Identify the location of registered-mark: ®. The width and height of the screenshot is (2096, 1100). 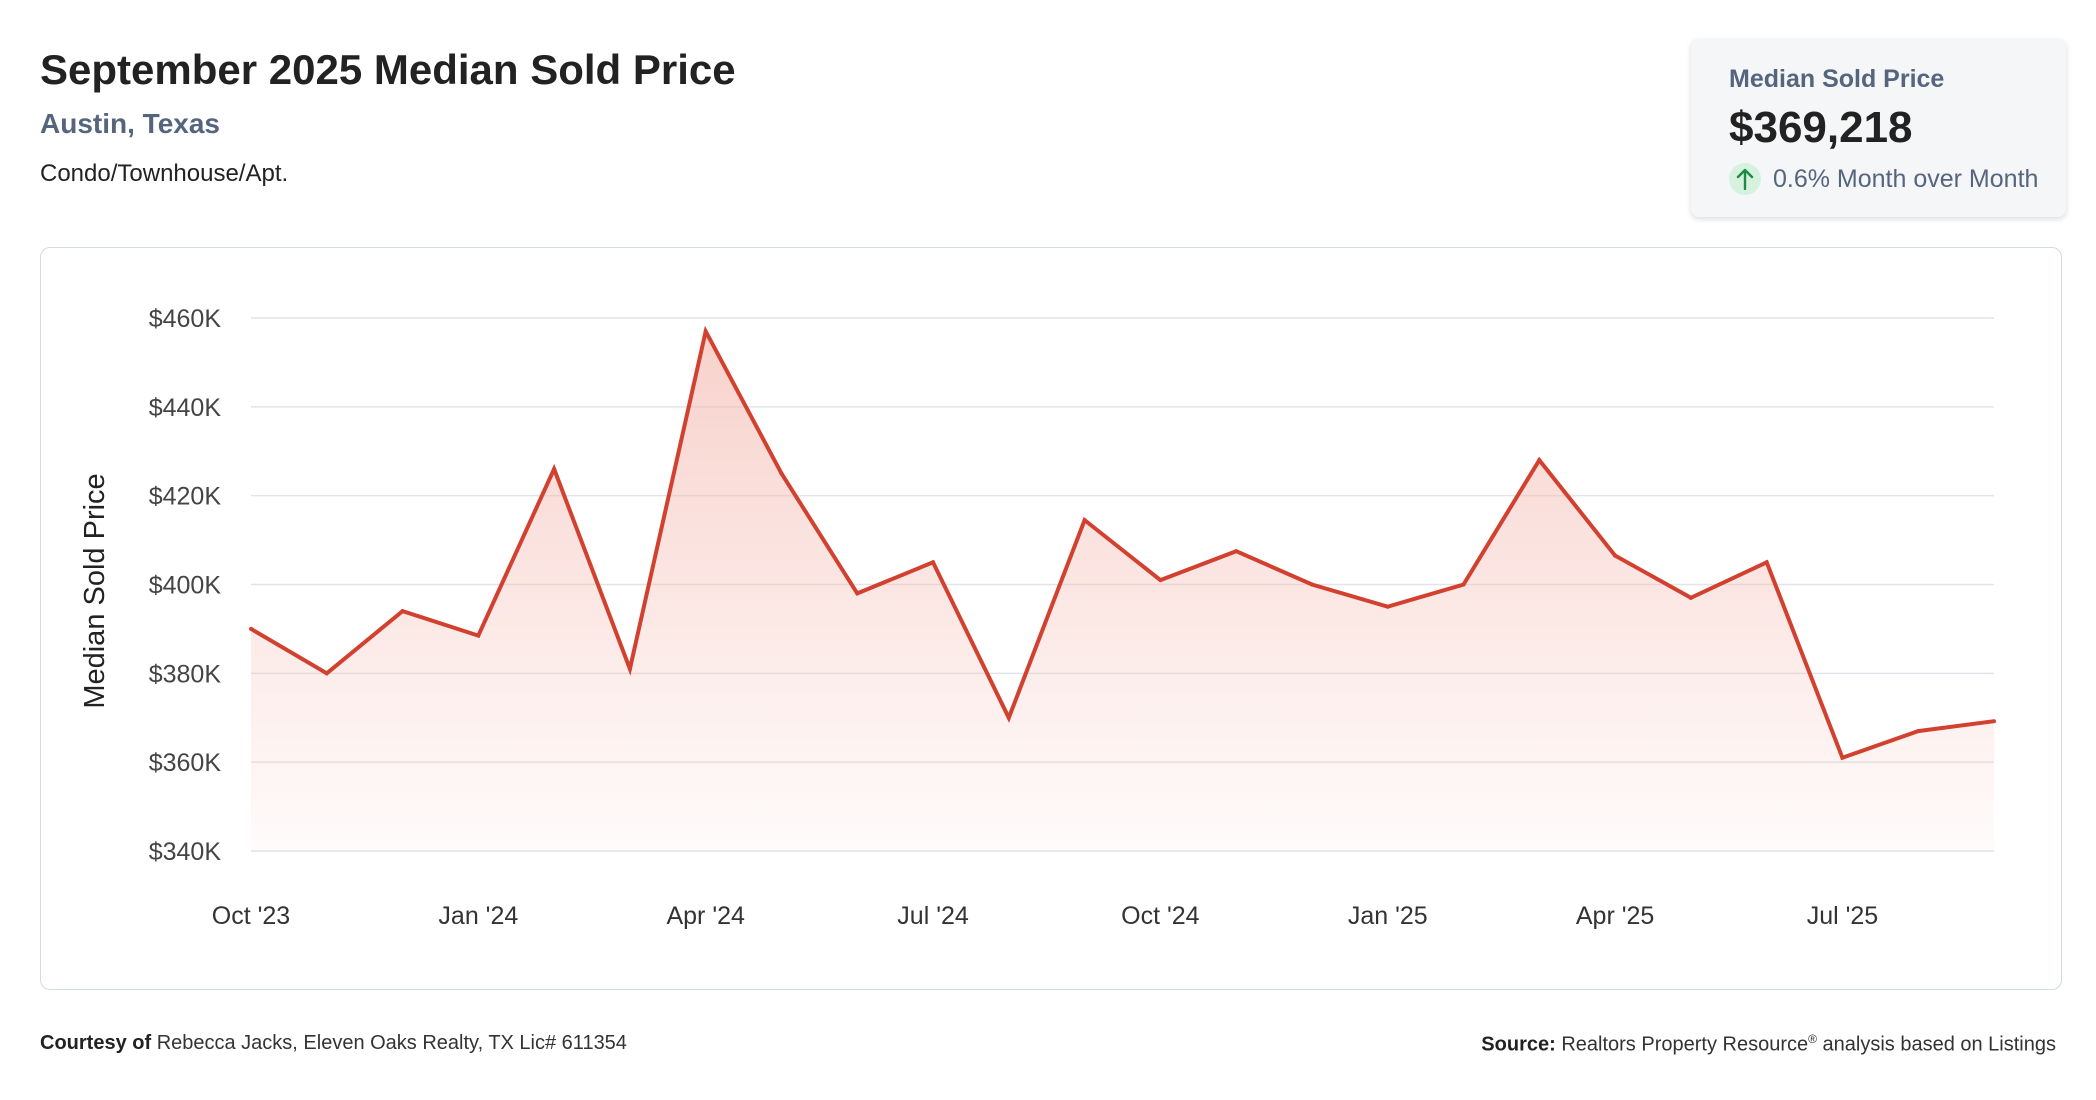
(1812, 1039).